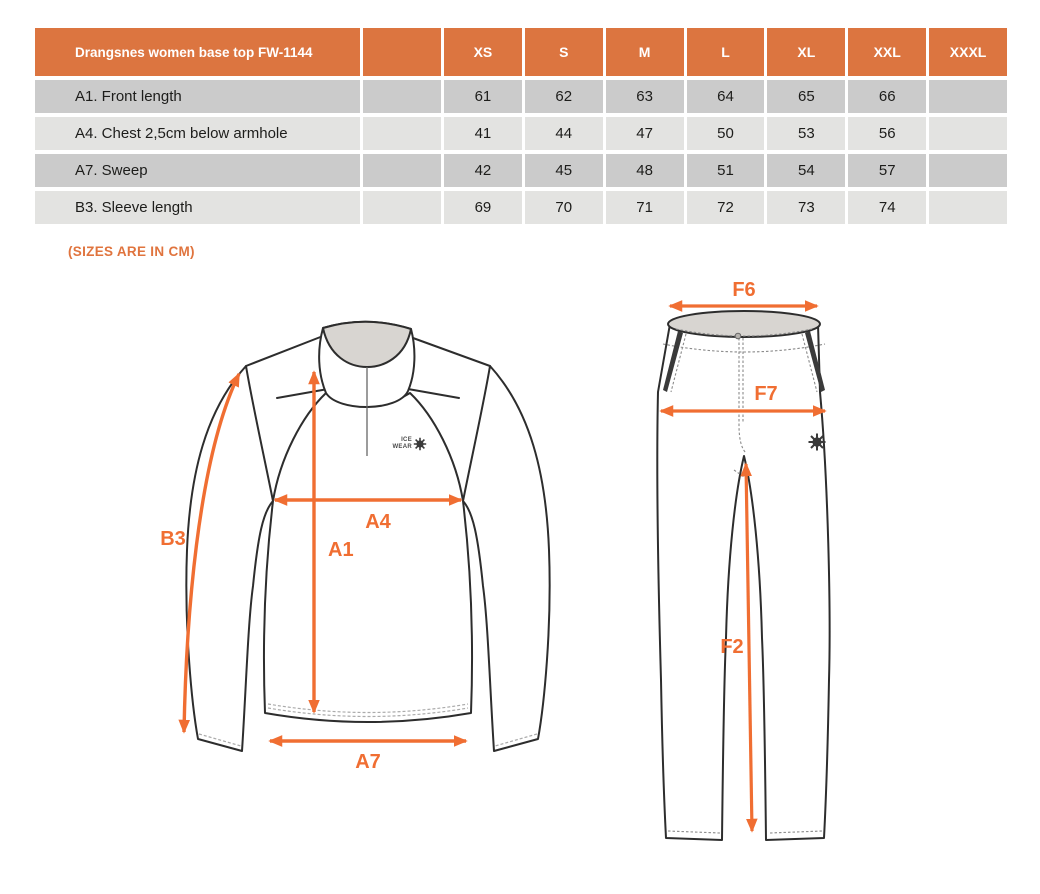  What do you see at coordinates (483, 52) in the screenshot?
I see `header-cell-xs: XS` at bounding box center [483, 52].